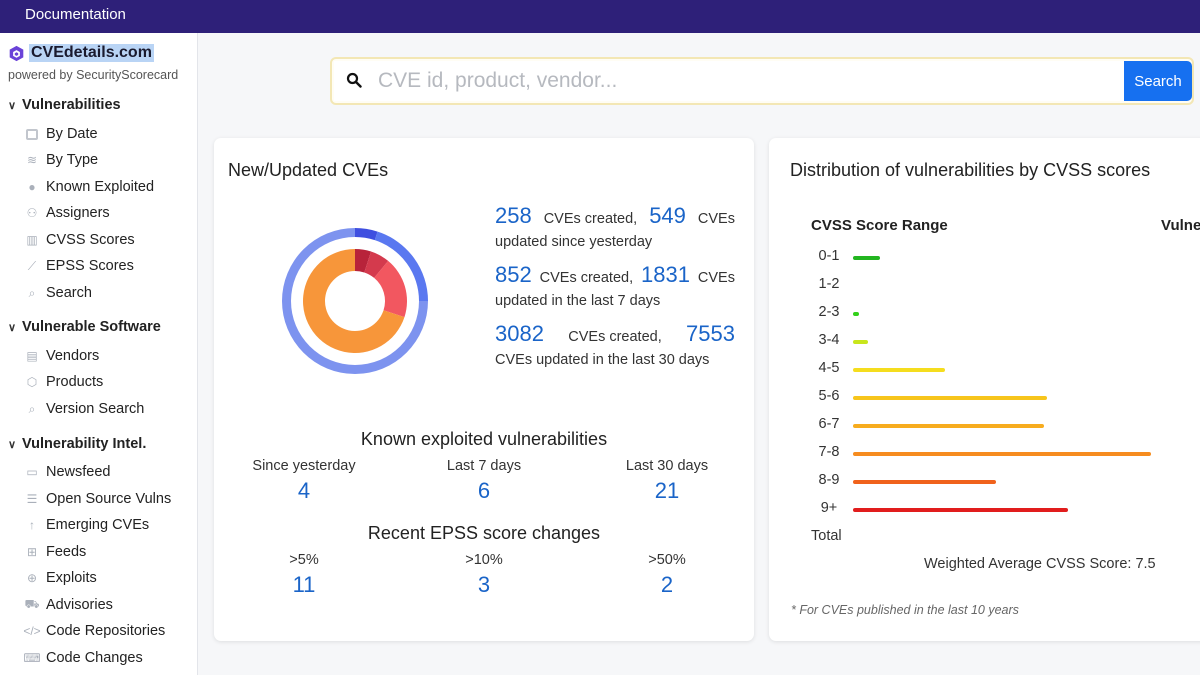 The height and width of the screenshot is (675, 1200). What do you see at coordinates (84, 409) in the screenshot?
I see `sidebar-item-version-search: ⌕ Version Search` at bounding box center [84, 409].